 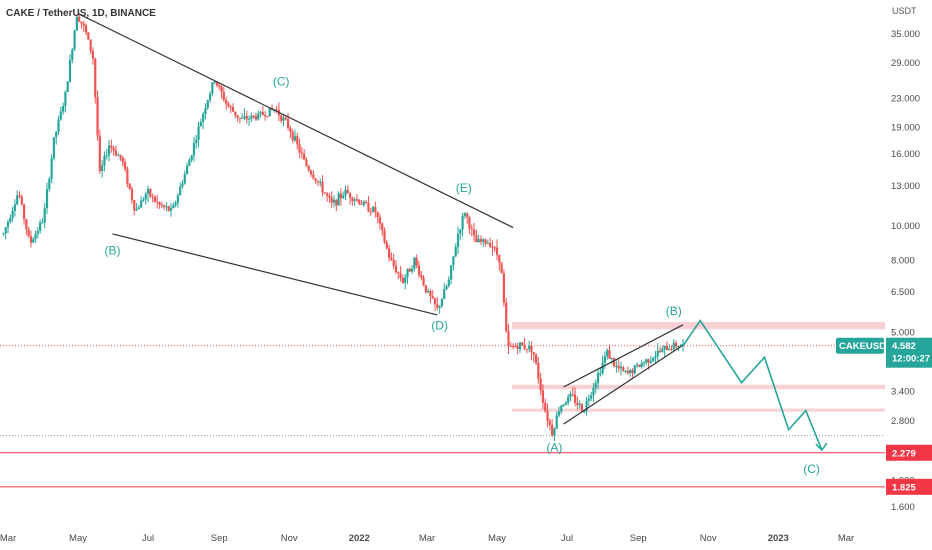 I want to click on x-tick-label: Sep, so click(x=219, y=538).